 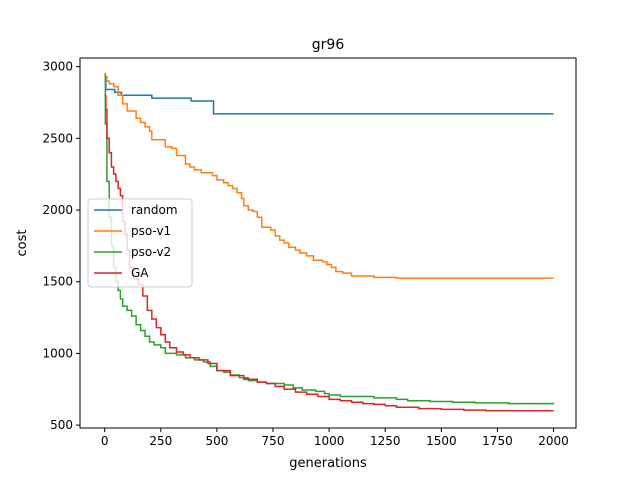 What do you see at coordinates (57, 138) in the screenshot?
I see `y-tick-label: 2500` at bounding box center [57, 138].